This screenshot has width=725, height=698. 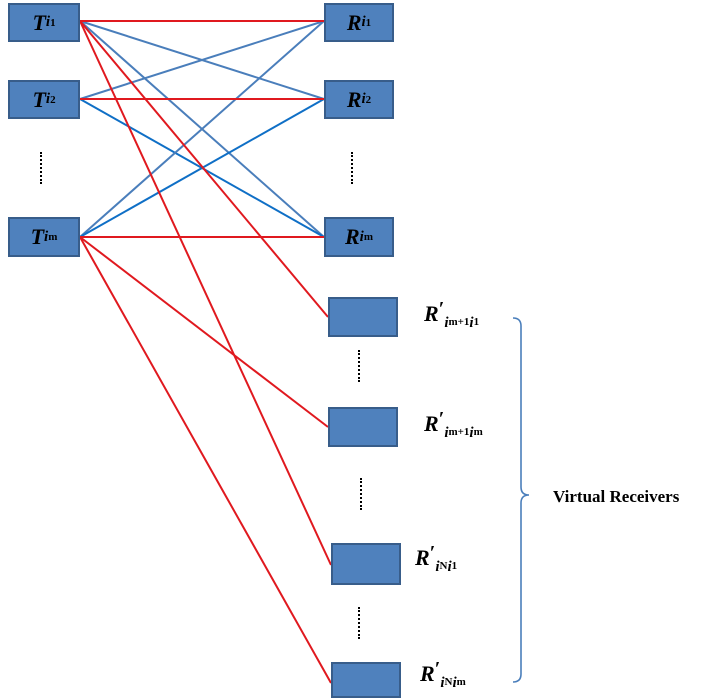 I want to click on receiver-1-sub: i, so click(x=363, y=22).